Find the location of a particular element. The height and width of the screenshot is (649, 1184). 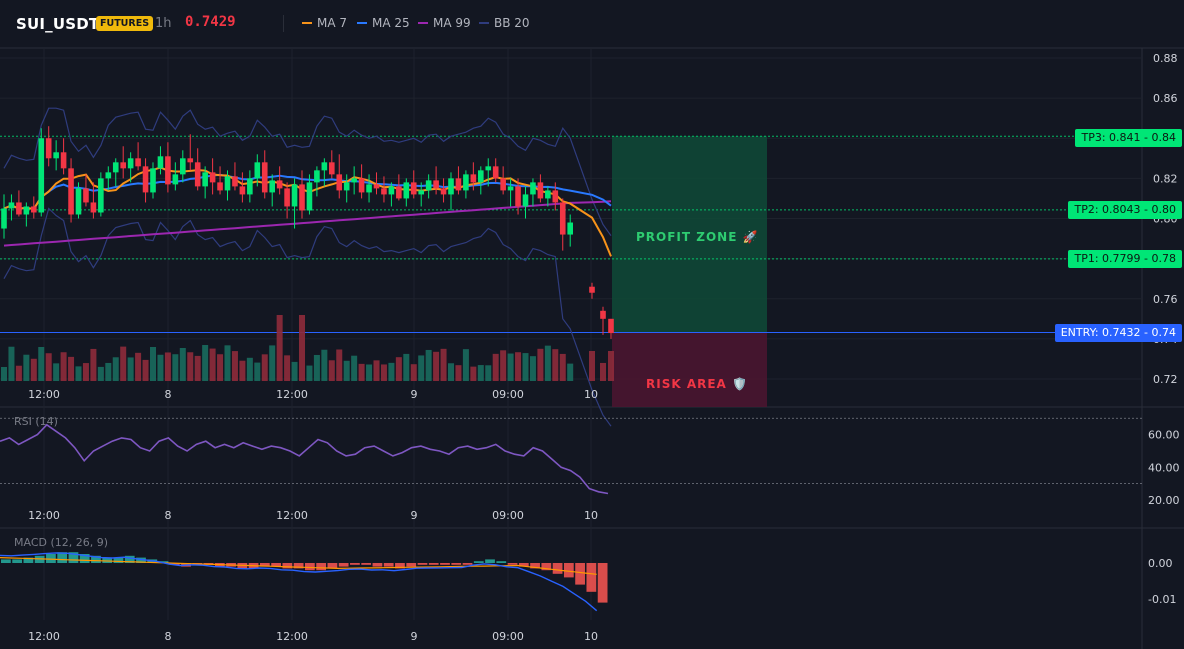

legend-ma25: MA 25 is located at coordinates (383, 23).